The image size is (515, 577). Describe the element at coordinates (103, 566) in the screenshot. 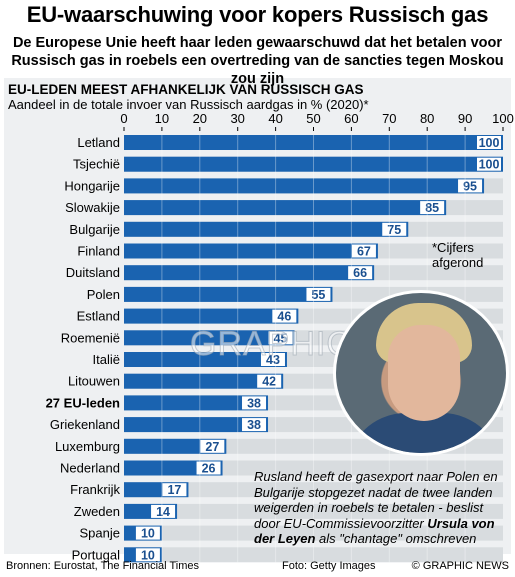

I see `sources: Bronnen: Eurostat, The Financial Times` at that location.